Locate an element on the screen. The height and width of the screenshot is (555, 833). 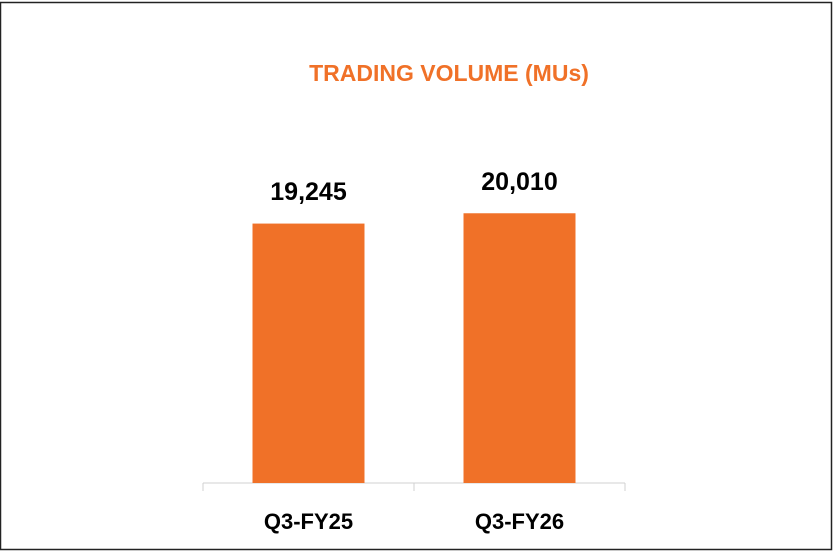
x-tick-label: Q3-FY26 is located at coordinates (519, 521).